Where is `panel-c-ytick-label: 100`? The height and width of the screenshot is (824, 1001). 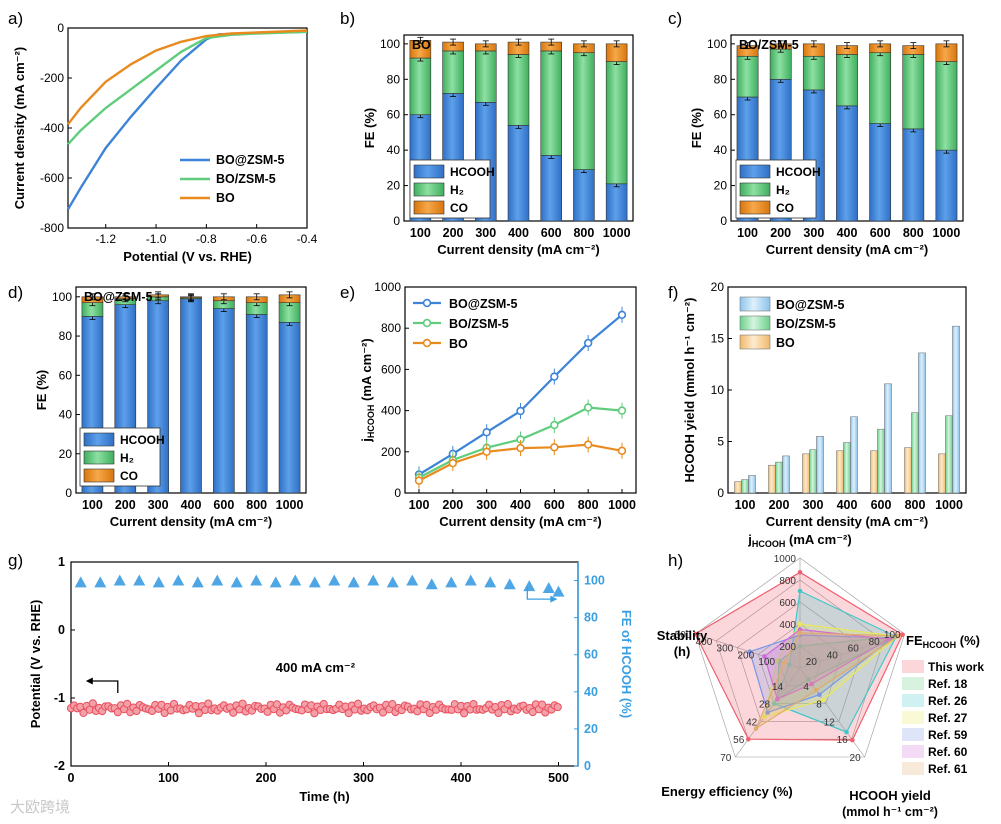 panel-c-ytick-label: 100 is located at coordinates (717, 44).